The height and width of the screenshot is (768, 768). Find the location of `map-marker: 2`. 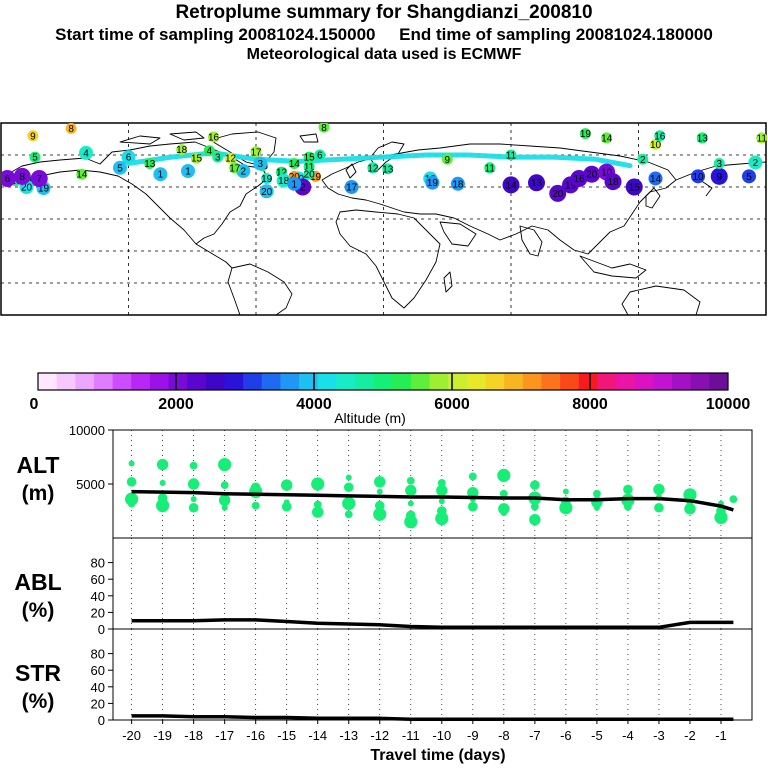

map-marker: 2 is located at coordinates (643, 159).